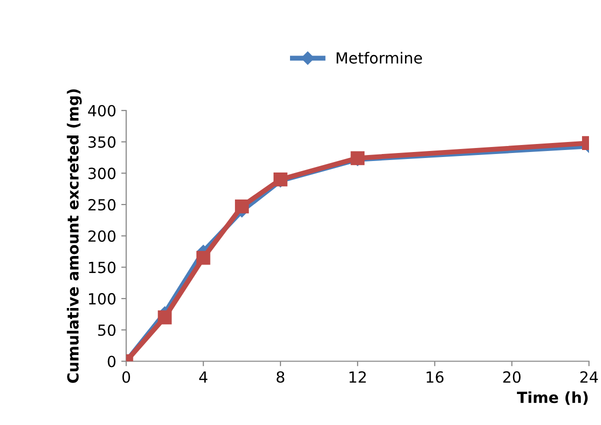 This screenshot has height=425, width=601. What do you see at coordinates (203, 377) in the screenshot?
I see `x-tick-label: 4` at bounding box center [203, 377].